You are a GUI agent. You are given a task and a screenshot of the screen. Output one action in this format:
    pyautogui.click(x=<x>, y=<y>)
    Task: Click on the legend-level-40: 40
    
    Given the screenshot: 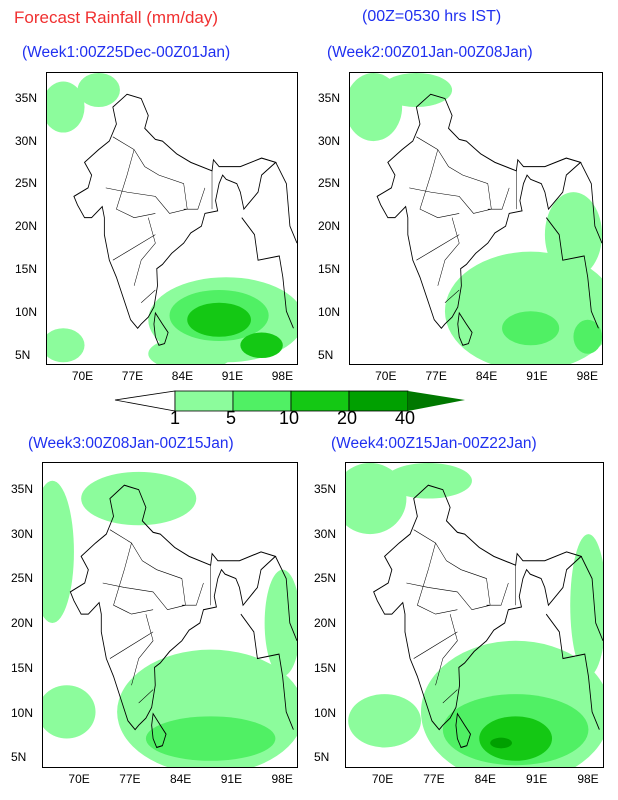 What is the action you would take?
    pyautogui.click(x=405, y=418)
    